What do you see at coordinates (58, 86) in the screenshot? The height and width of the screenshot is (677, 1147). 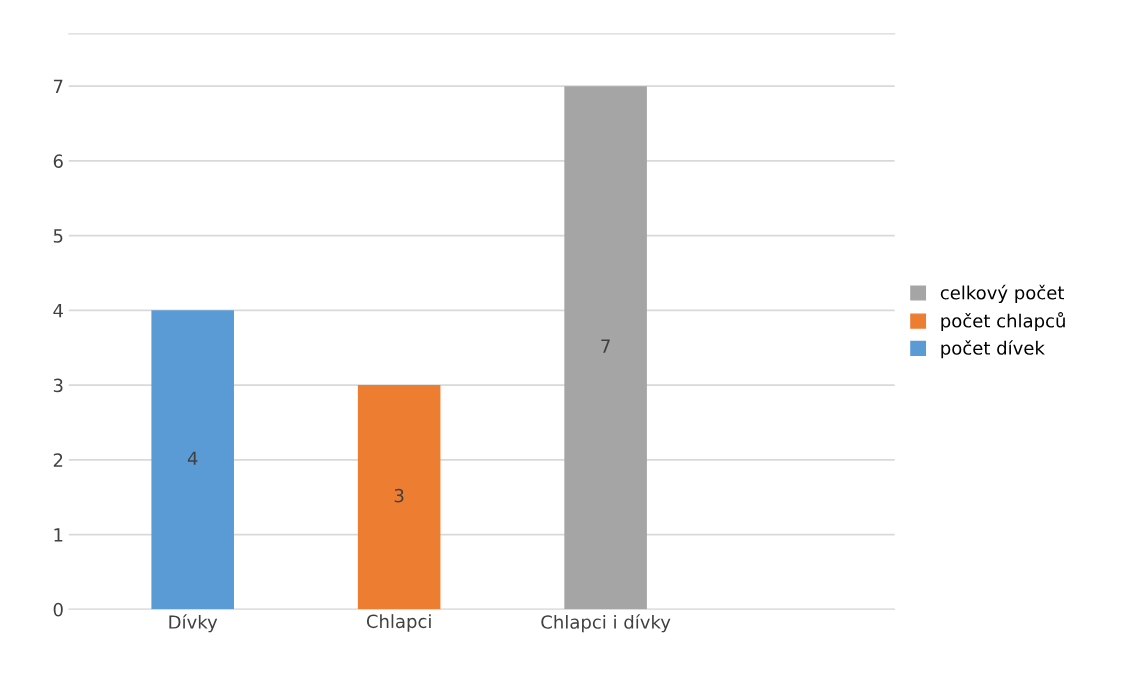 I see `y-tick-label: 7` at bounding box center [58, 86].